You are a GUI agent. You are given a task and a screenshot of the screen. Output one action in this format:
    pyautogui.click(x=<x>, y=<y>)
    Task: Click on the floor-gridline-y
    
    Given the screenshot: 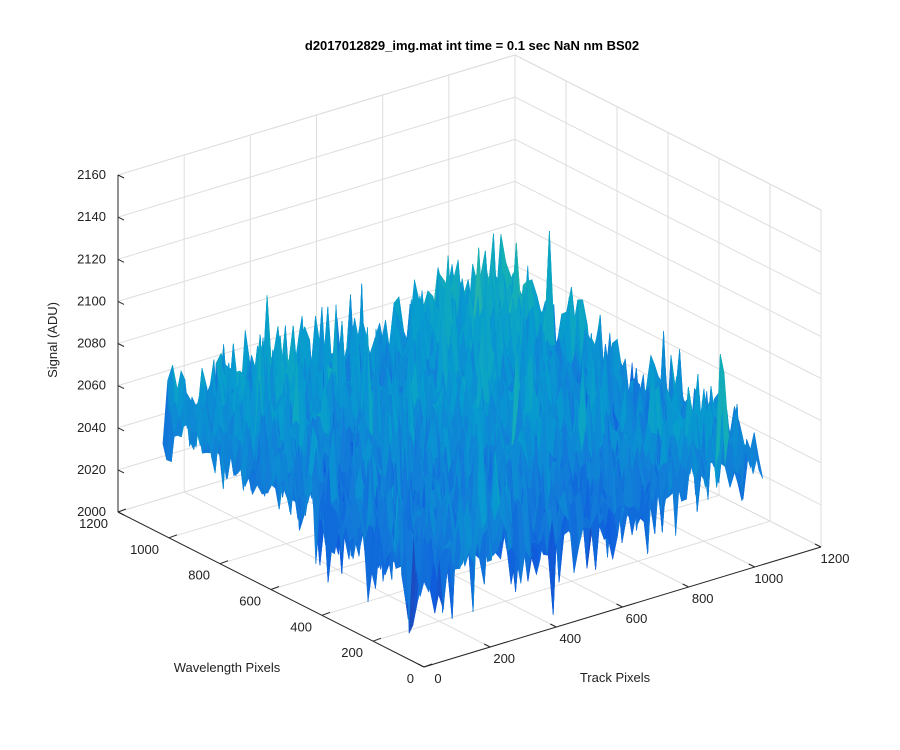 What is the action you would take?
    pyautogui.click(x=571, y=581)
    